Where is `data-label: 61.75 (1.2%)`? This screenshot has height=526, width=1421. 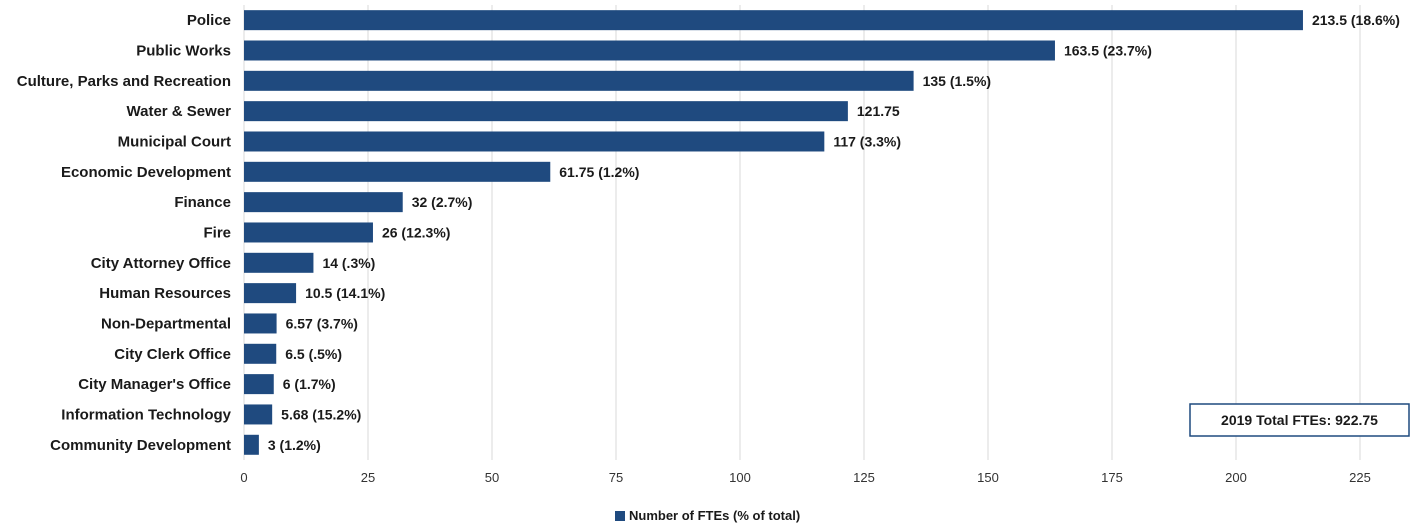
data-label: 61.75 (1.2%) is located at coordinates (599, 172).